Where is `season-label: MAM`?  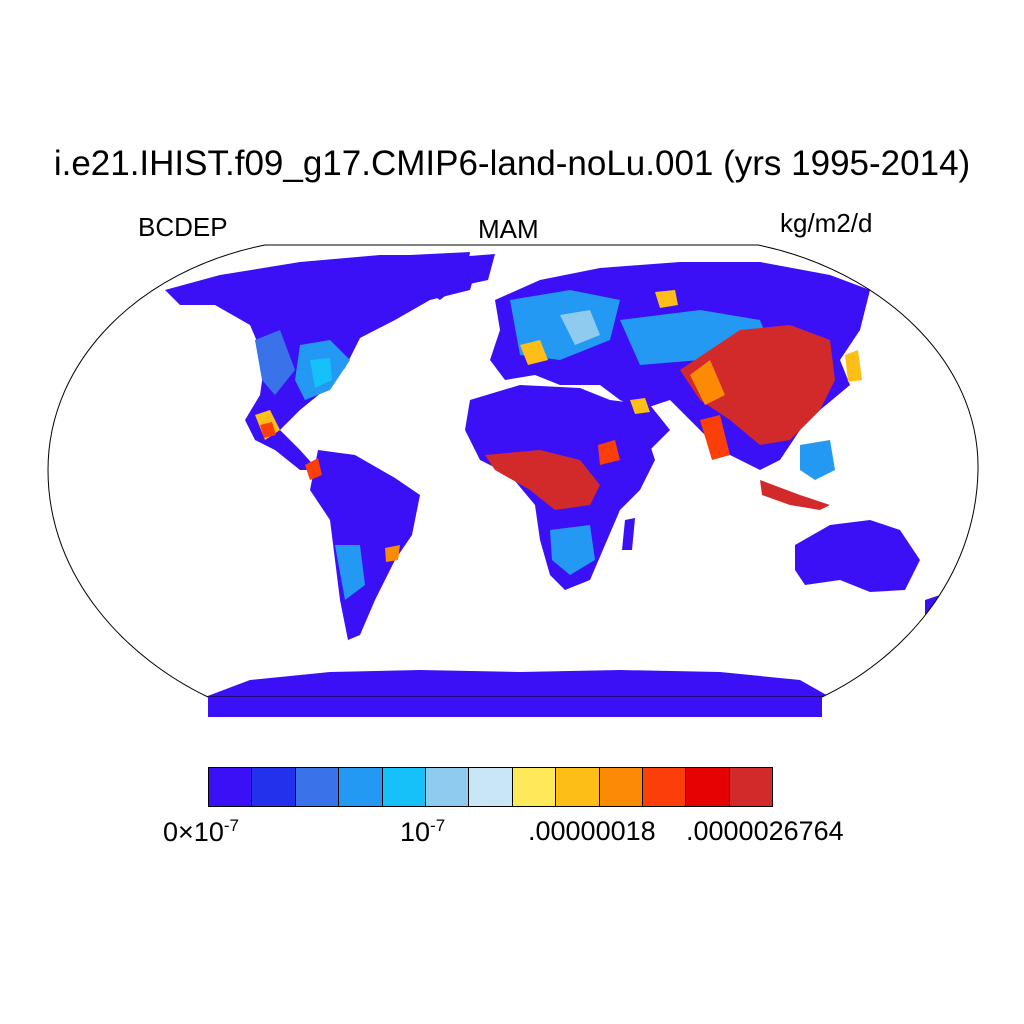 season-label: MAM is located at coordinates (508, 229).